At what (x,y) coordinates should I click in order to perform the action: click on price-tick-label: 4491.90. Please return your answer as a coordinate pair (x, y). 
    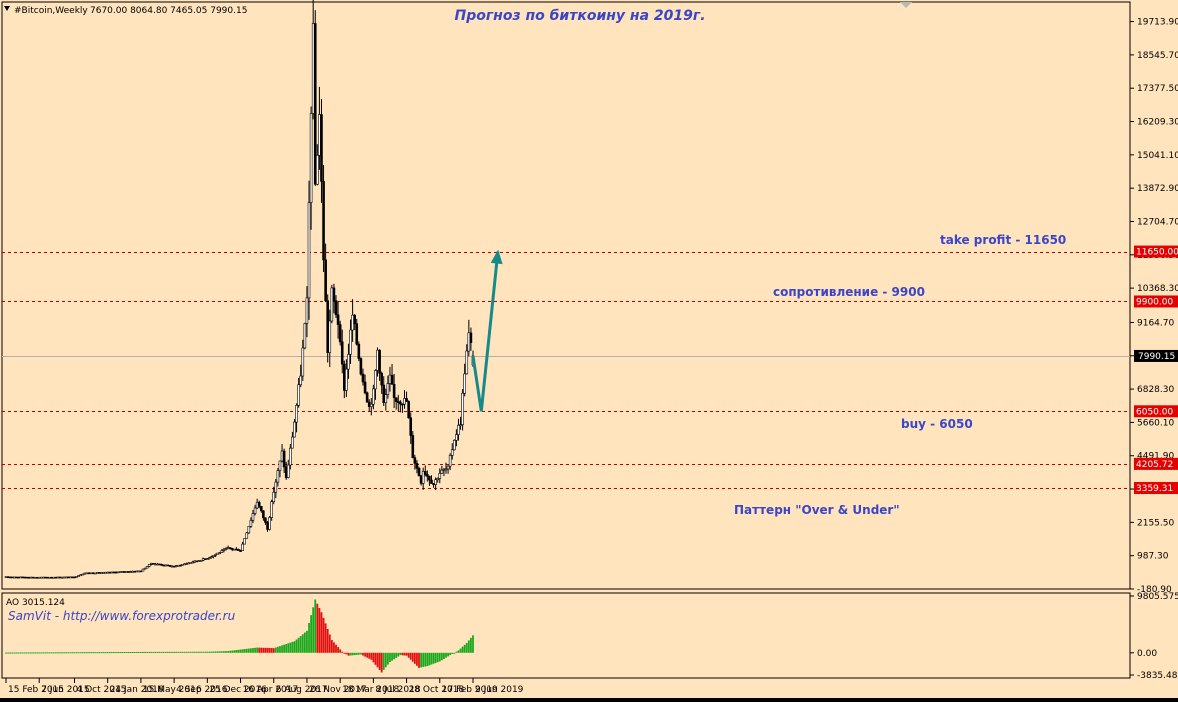
    Looking at the image, I should click on (1155, 457).